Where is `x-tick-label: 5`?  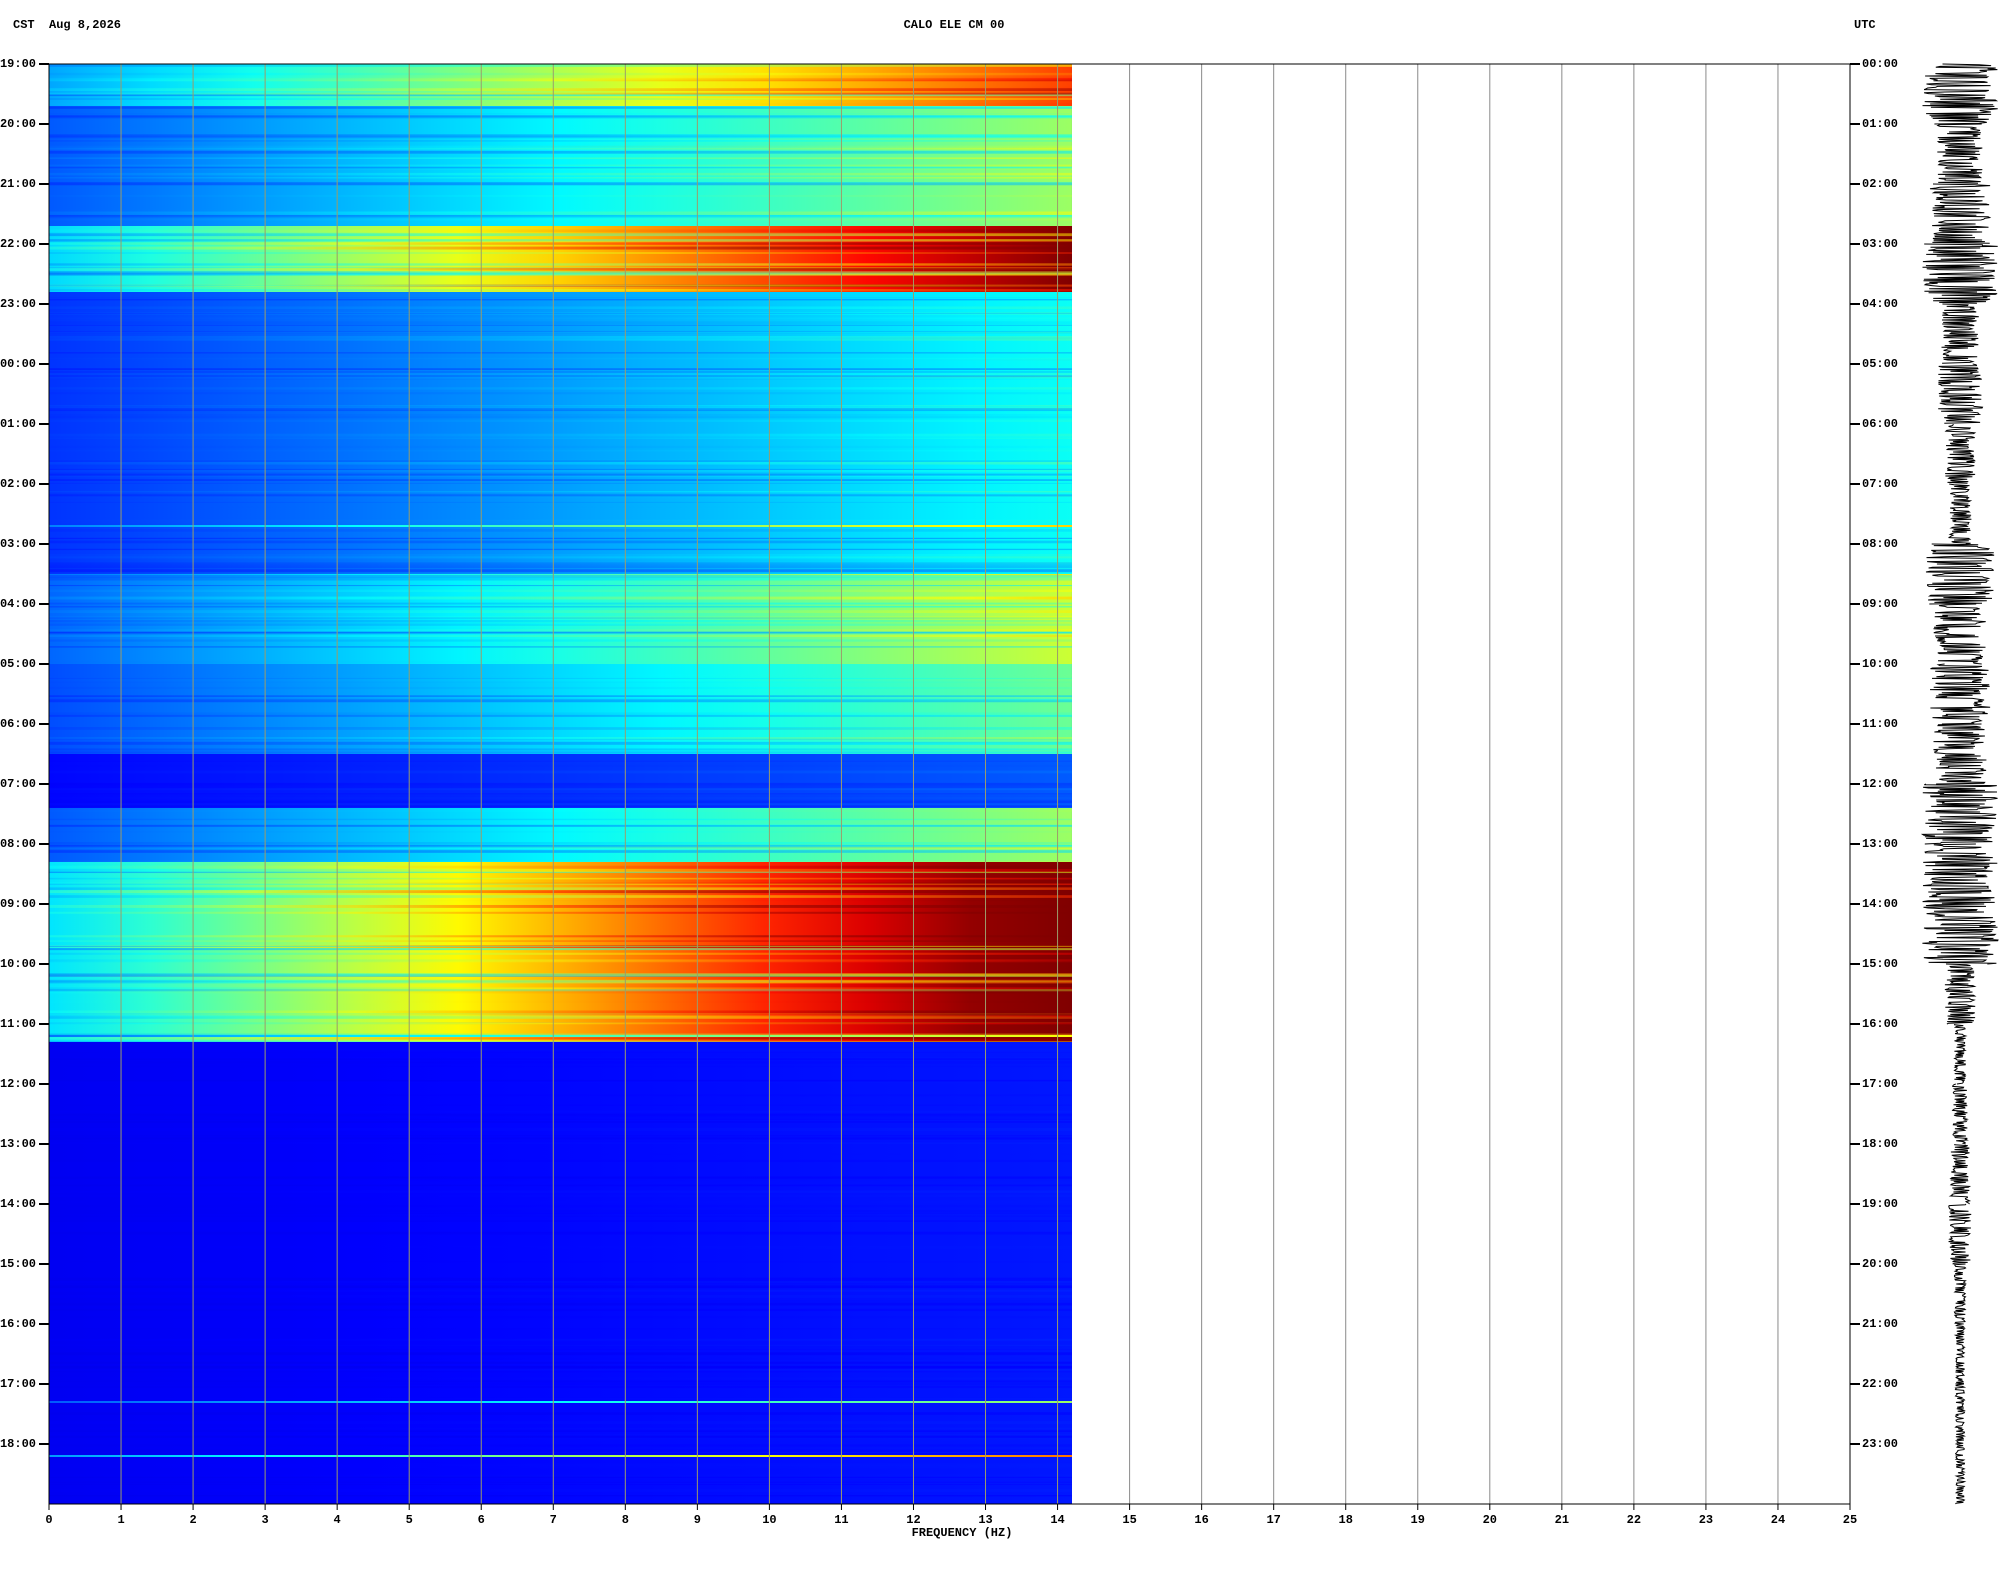
x-tick-label: 5 is located at coordinates (409, 1520).